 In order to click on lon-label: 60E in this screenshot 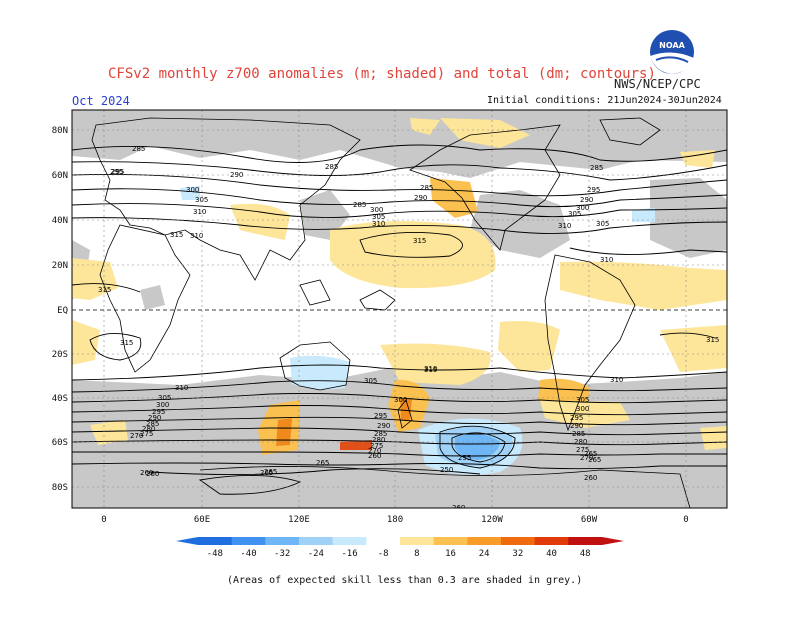, I will do `click(202, 520)`.